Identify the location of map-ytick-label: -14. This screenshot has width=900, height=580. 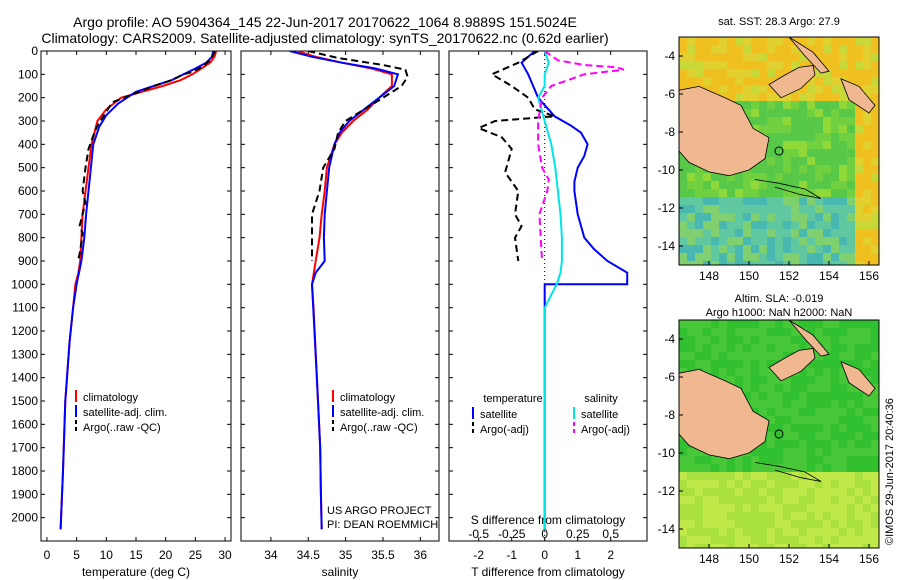
(667, 246).